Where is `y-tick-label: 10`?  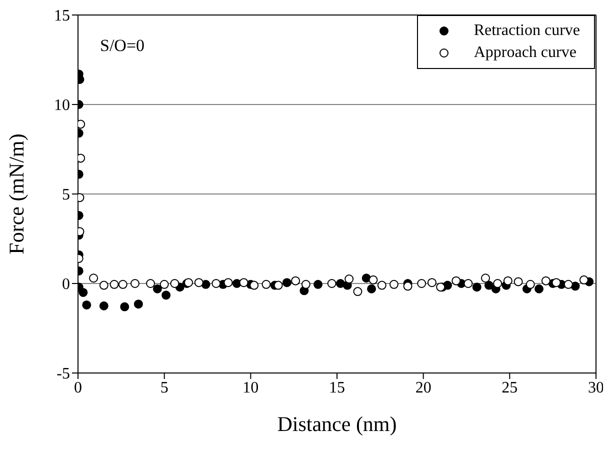 y-tick-label: 10 is located at coordinates (62, 105).